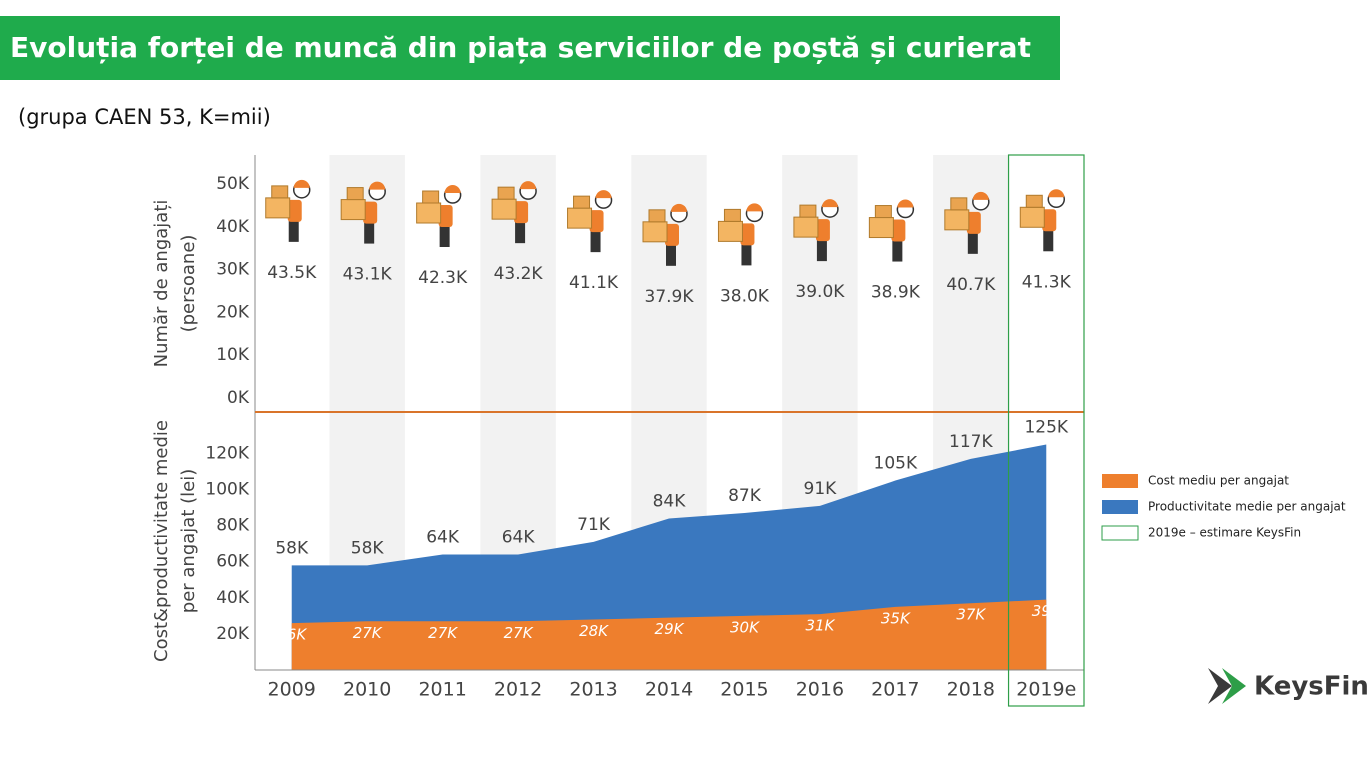 Image resolution: width=1370 pixels, height=768 pixels. I want to click on x-tick-label: 2019e, so click(1046, 690).